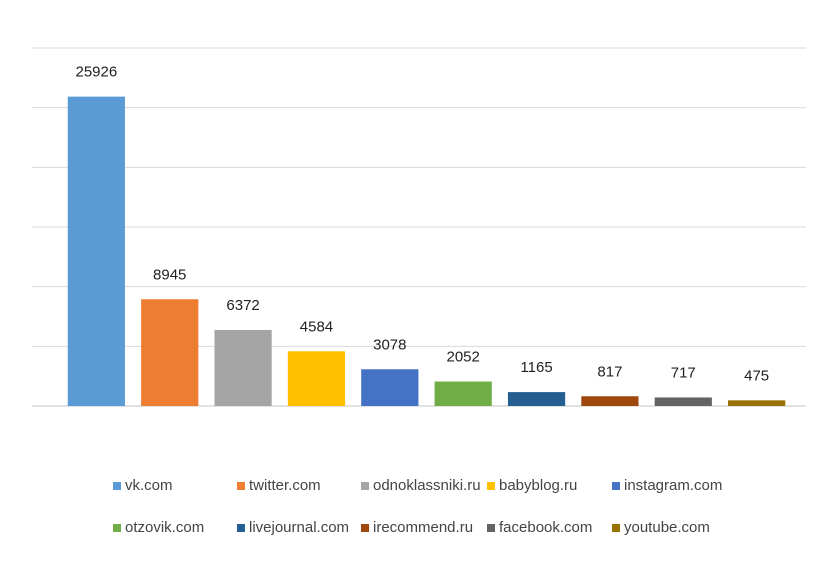 The width and height of the screenshot is (835, 575). I want to click on data-label: 6372, so click(242, 305).